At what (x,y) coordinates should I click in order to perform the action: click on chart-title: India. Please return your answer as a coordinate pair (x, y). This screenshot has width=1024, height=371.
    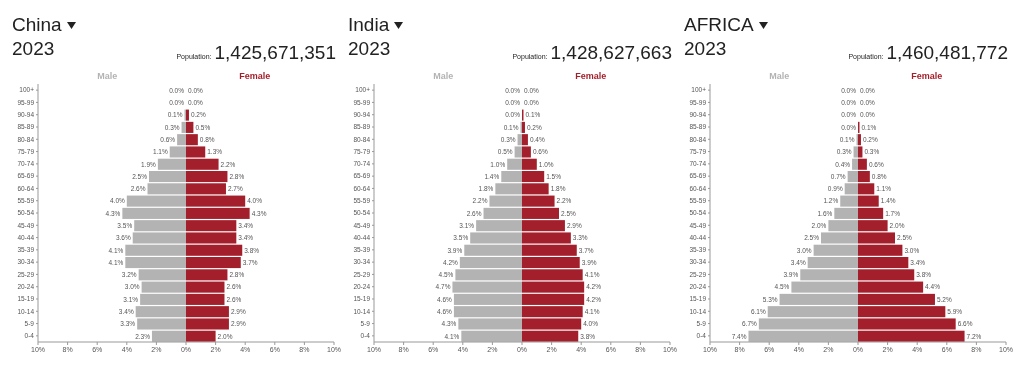
    Looking at the image, I should click on (369, 25).